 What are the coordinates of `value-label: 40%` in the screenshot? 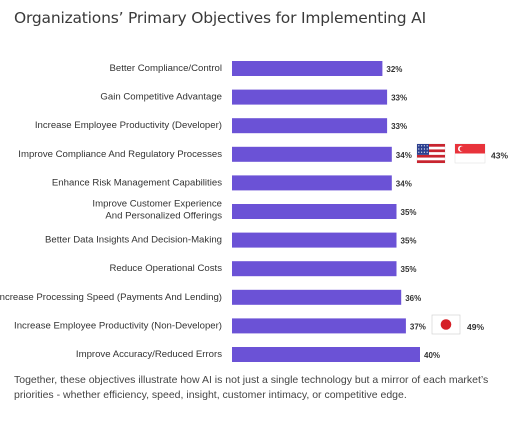 It's located at (432, 355).